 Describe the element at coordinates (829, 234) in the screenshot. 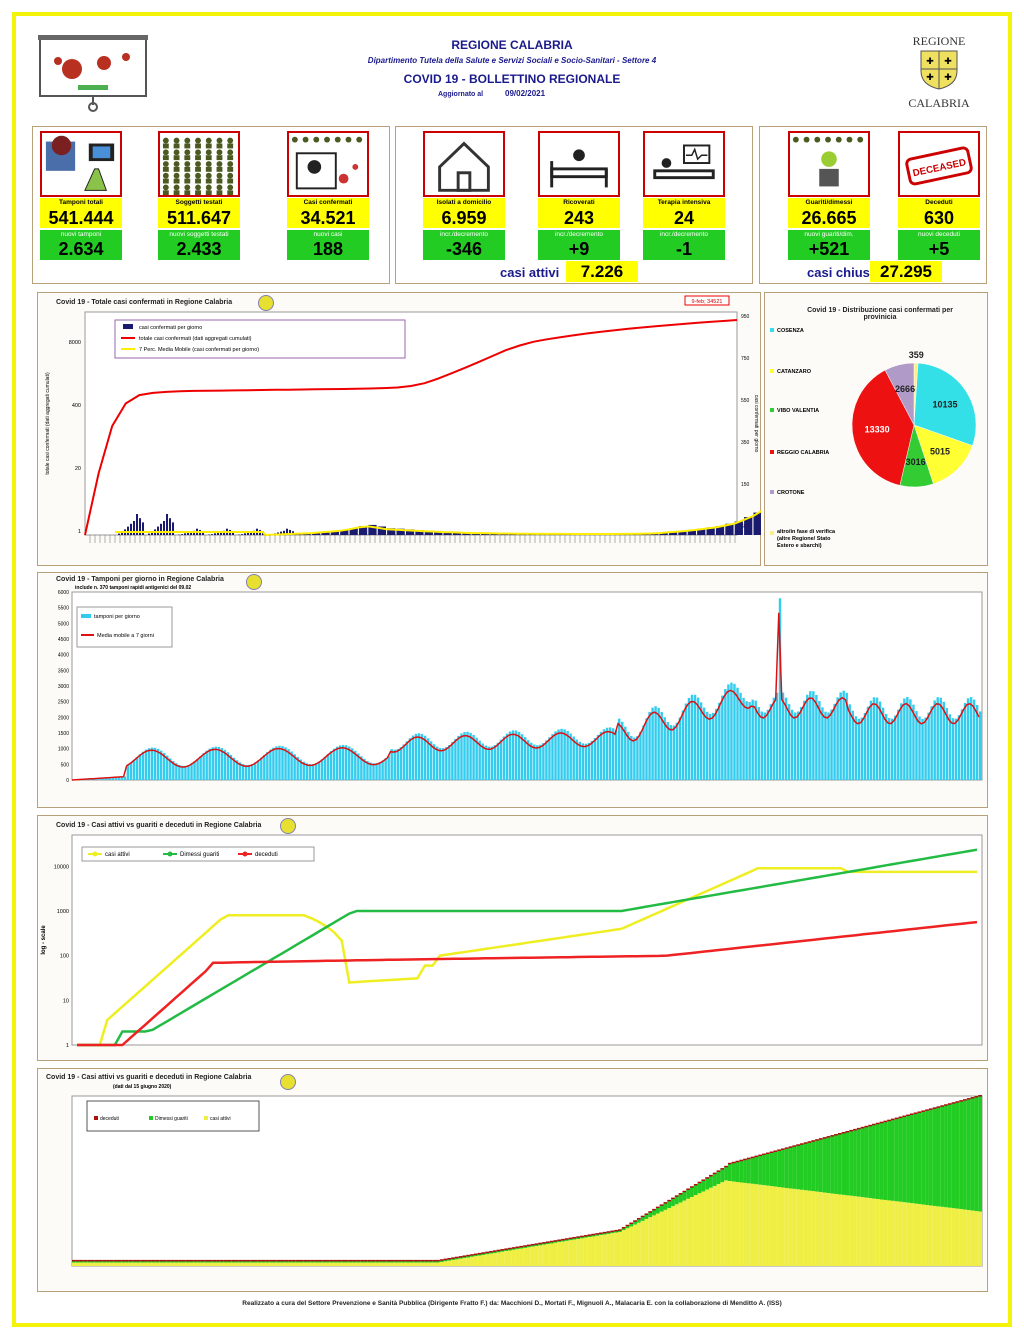

I see `guariti-sub-label: nuovi guariti/dim.` at that location.